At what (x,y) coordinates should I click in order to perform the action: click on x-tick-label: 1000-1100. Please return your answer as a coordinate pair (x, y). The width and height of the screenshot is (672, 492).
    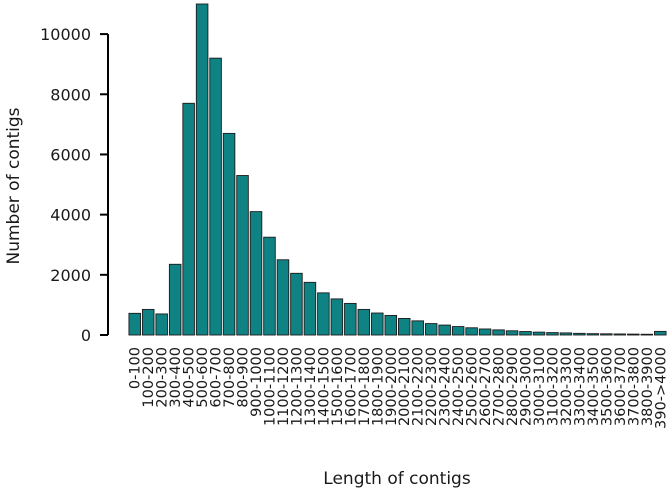
    Looking at the image, I should click on (270, 386).